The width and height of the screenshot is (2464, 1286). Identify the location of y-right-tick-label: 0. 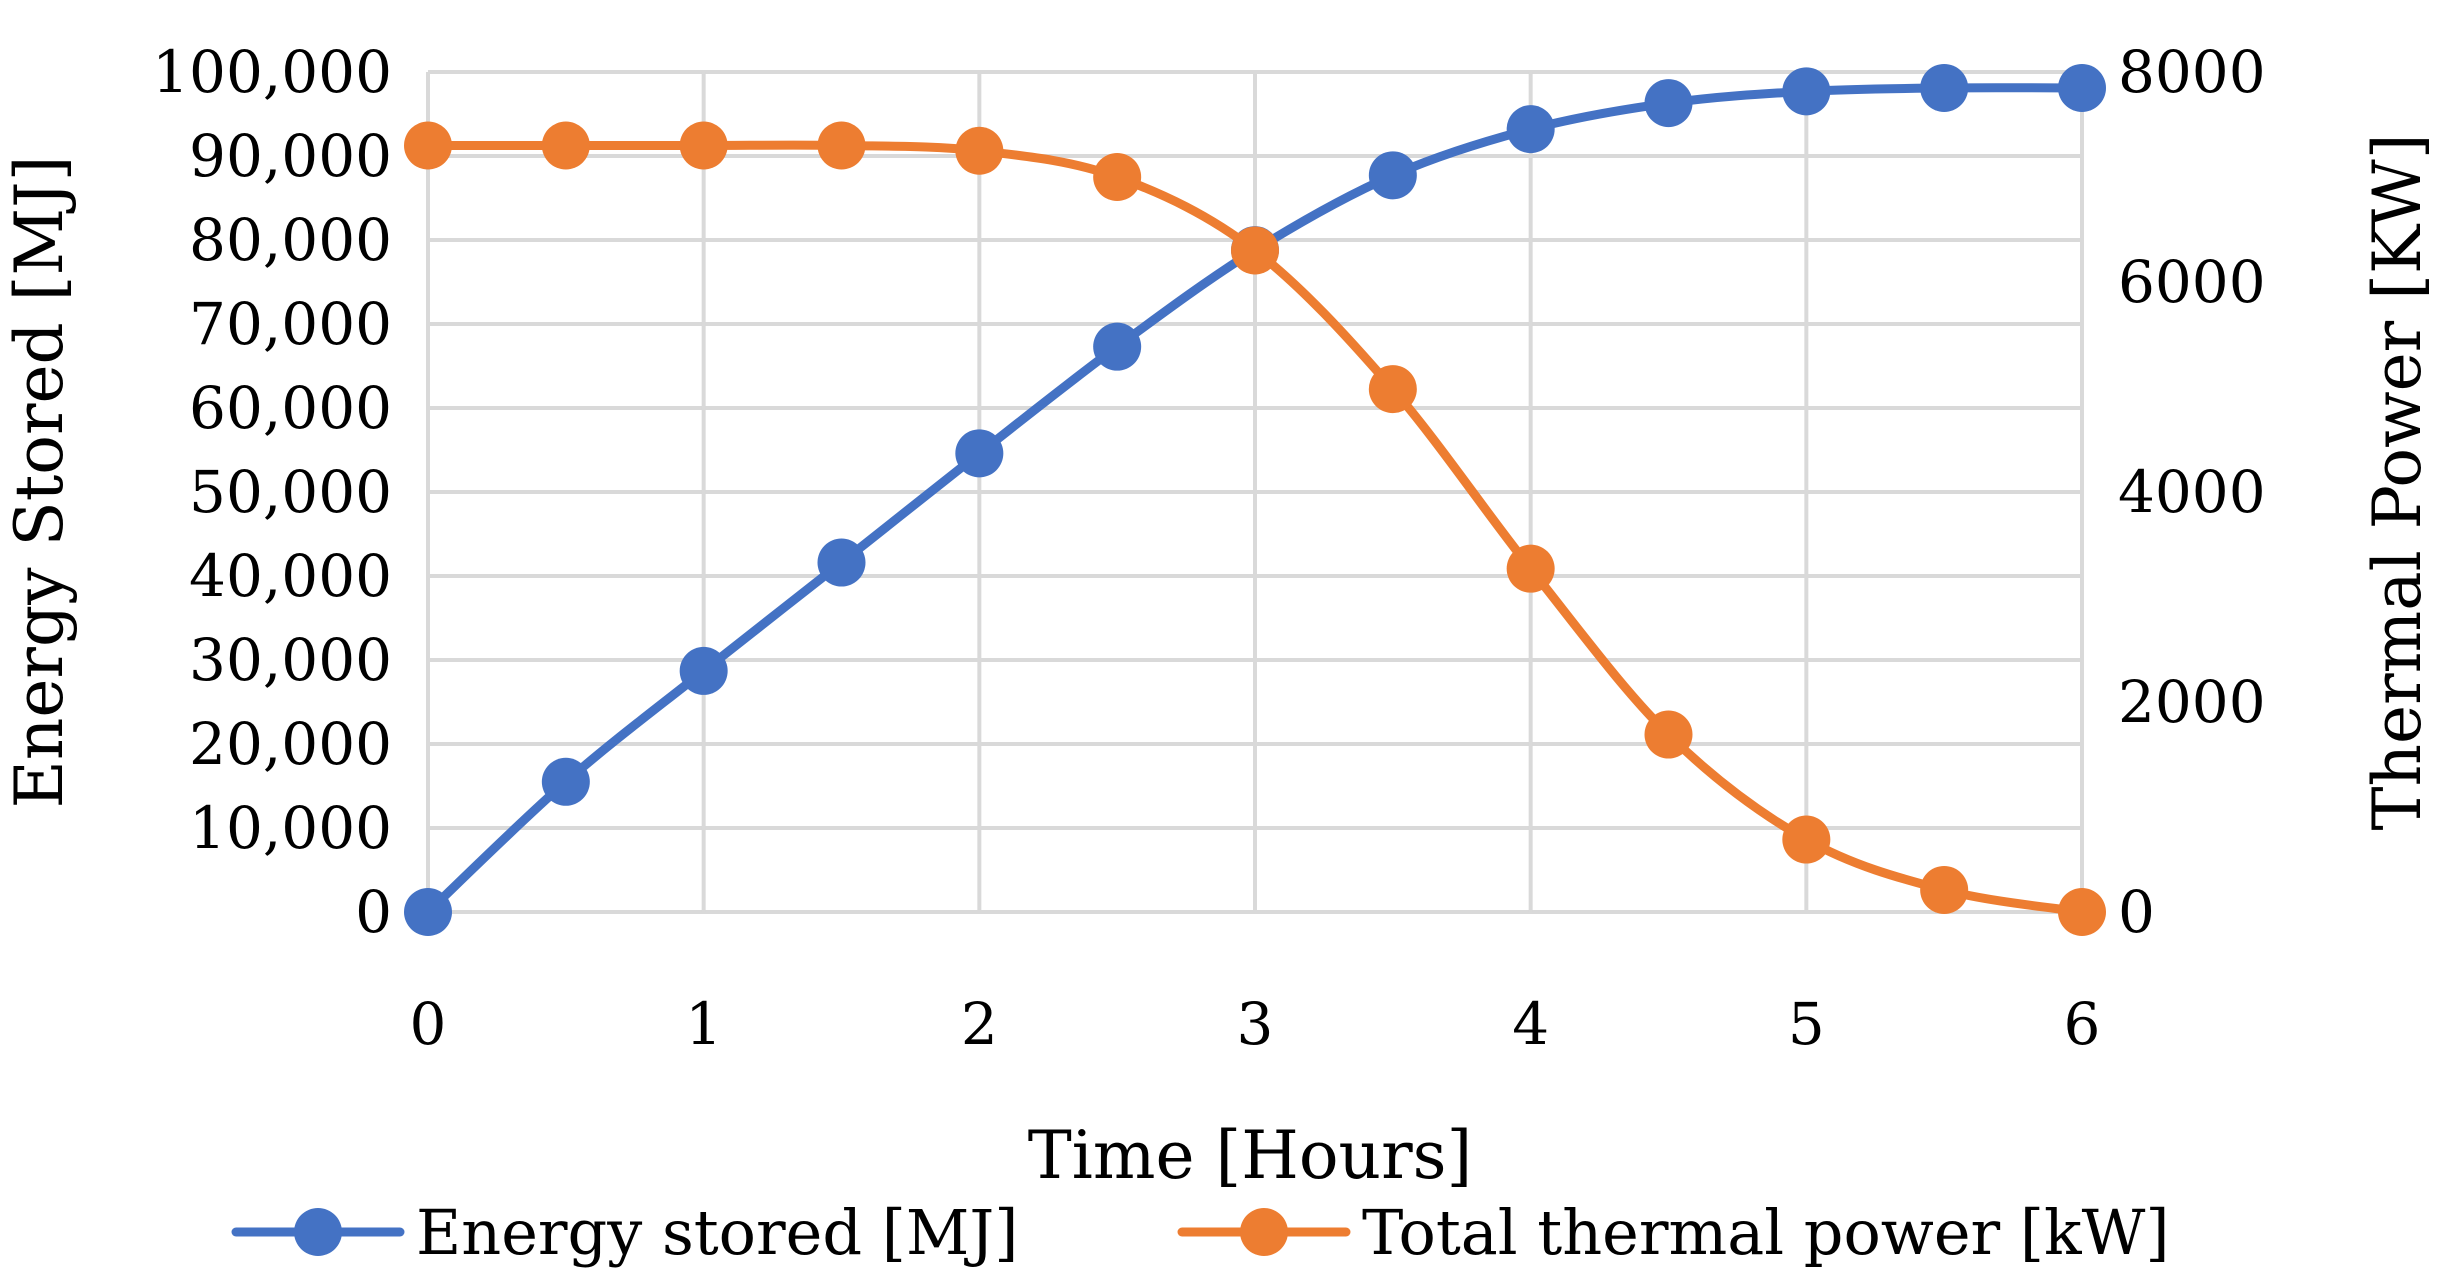
(2136, 912).